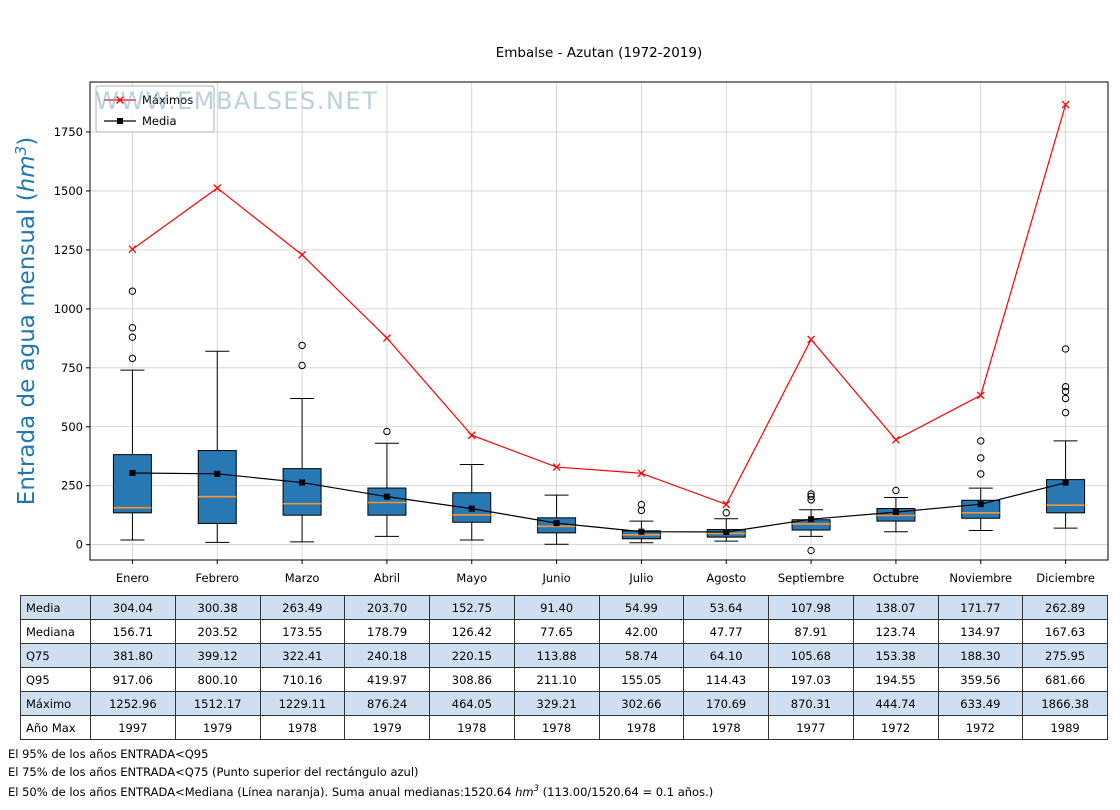 The height and width of the screenshot is (810, 1120). What do you see at coordinates (895, 607) in the screenshot?
I see `table-cell: 138.07` at bounding box center [895, 607].